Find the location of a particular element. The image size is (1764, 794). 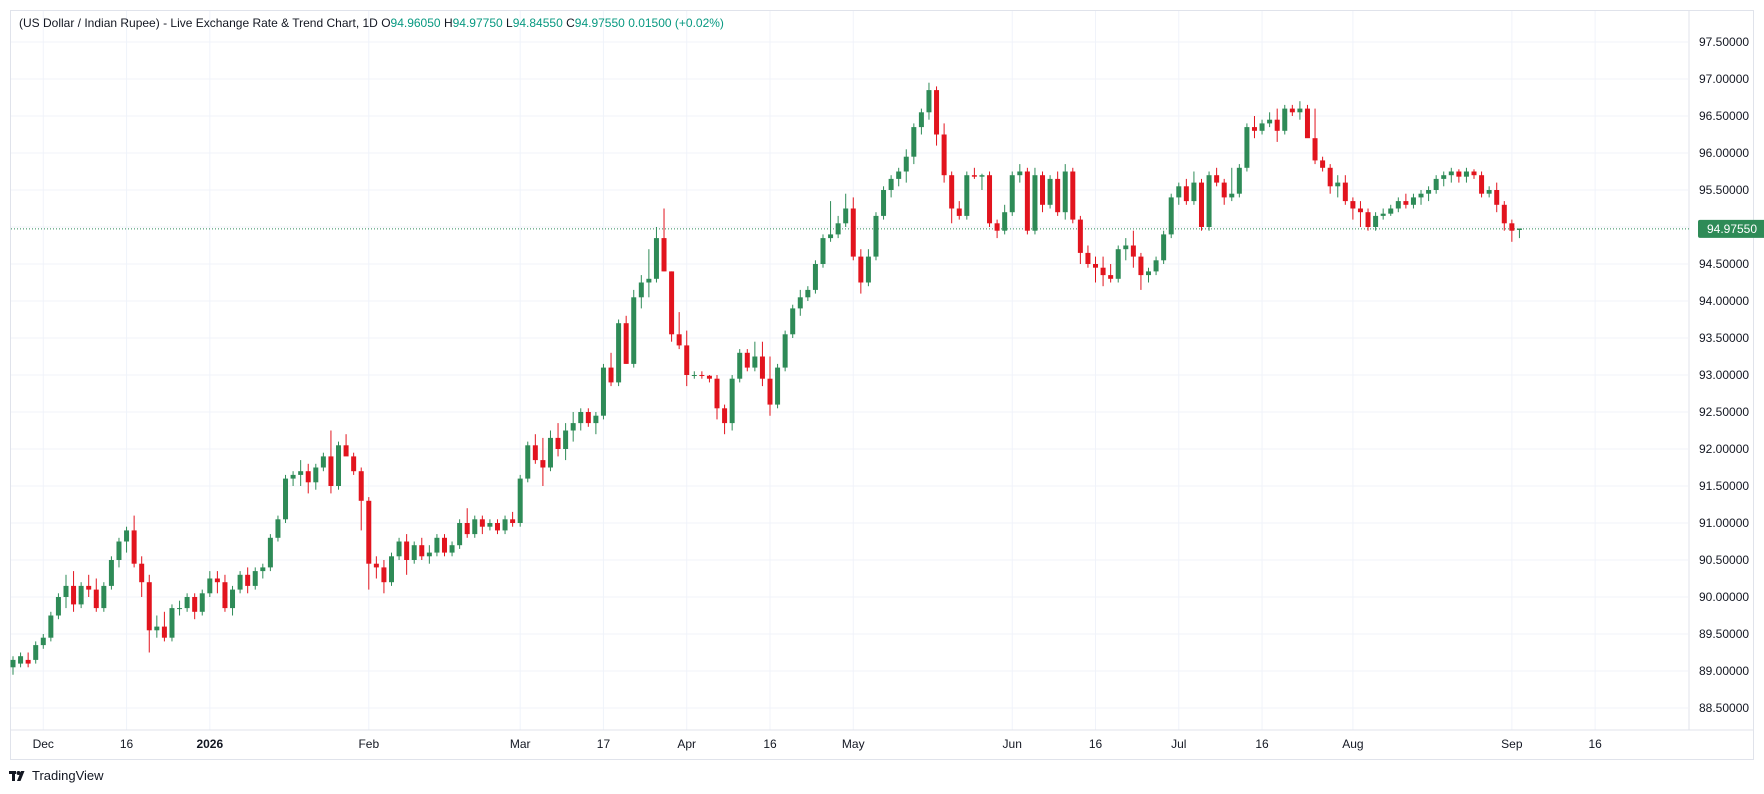

tradingview-footer: TradingView is located at coordinates (56, 775).